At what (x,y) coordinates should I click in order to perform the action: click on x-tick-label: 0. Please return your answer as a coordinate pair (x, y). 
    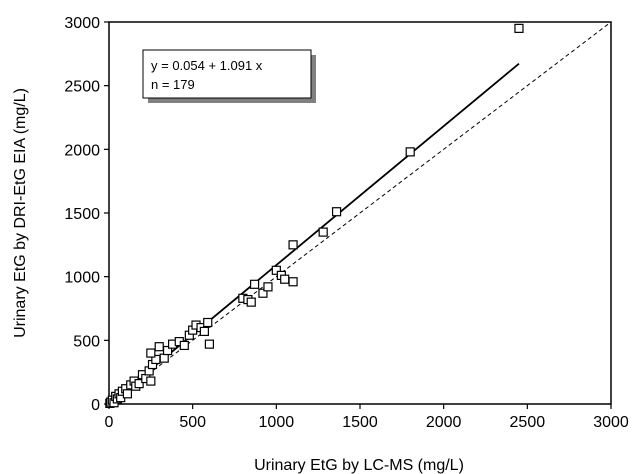
    Looking at the image, I should click on (109, 422).